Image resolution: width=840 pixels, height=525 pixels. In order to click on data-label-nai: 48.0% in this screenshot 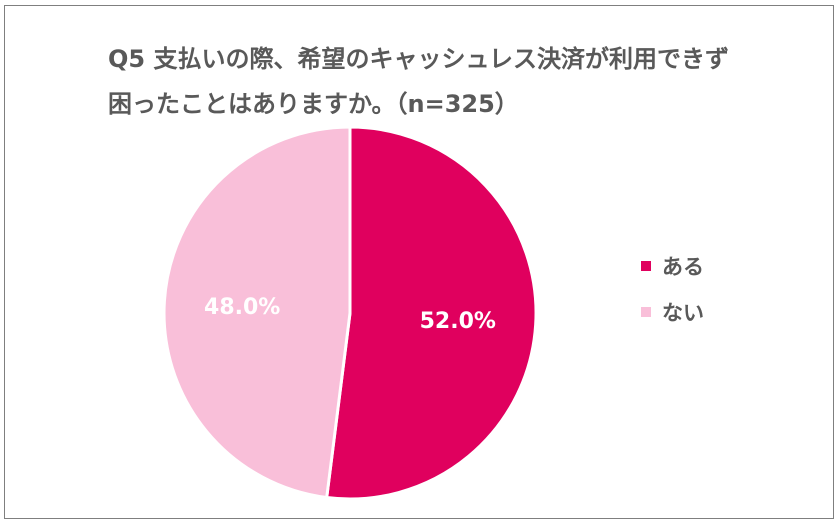, I will do `click(242, 307)`.